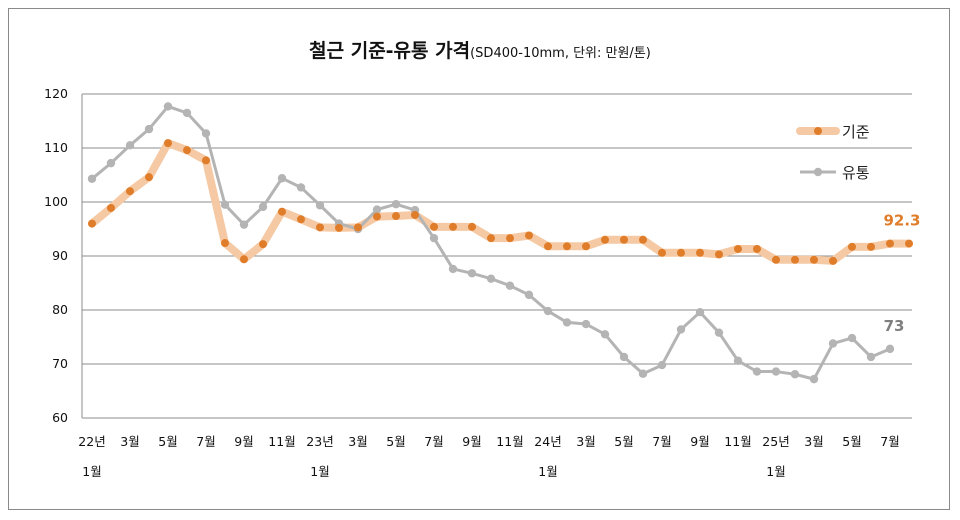 This screenshot has height=520, width=960. What do you see at coordinates (547, 441) in the screenshot?
I see `x-tick-label: 24년` at bounding box center [547, 441].